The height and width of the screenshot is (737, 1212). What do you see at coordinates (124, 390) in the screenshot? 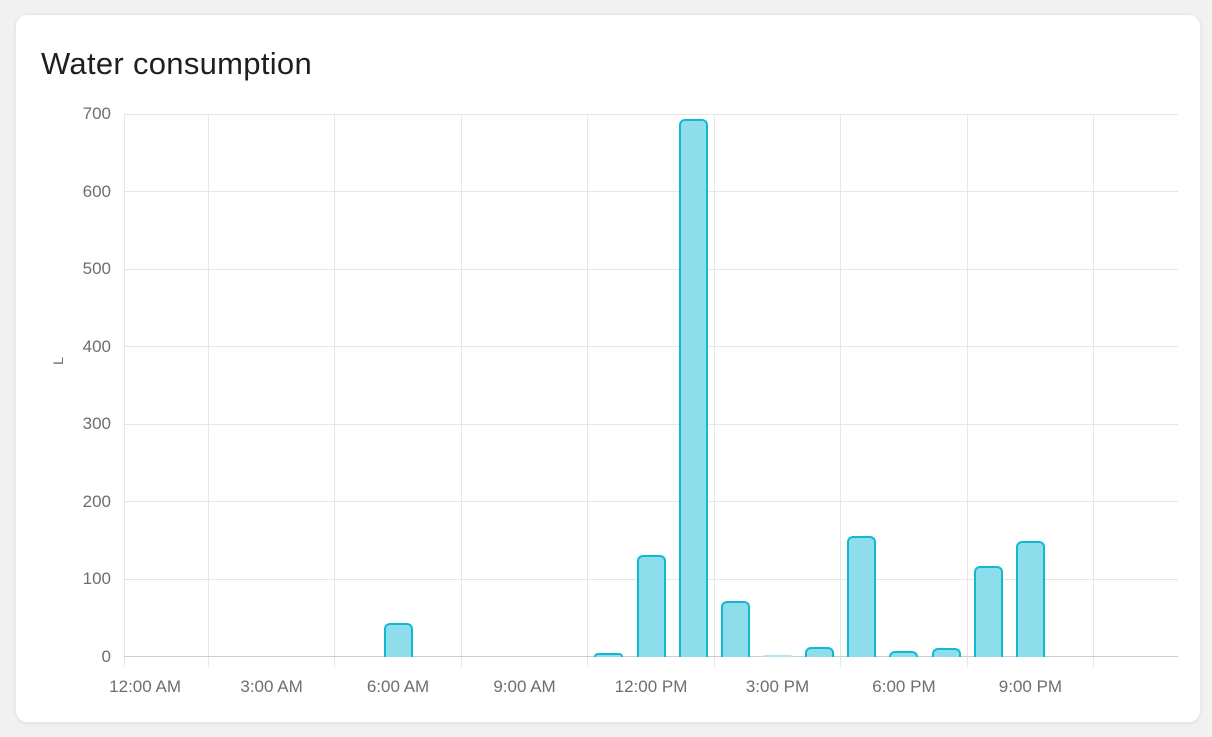
I see `y-axis-line` at bounding box center [124, 390].